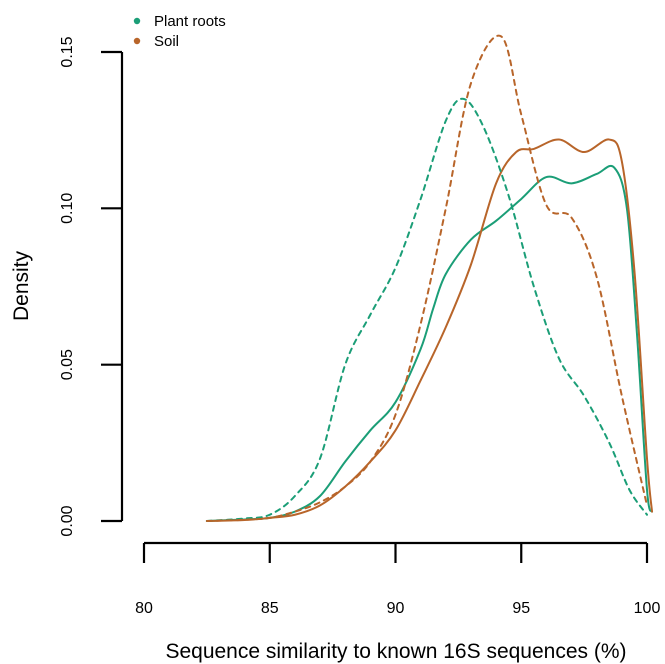 This screenshot has height=664, width=665. Describe the element at coordinates (67, 520) in the screenshot. I see `y-tick-label: 0.00` at that location.